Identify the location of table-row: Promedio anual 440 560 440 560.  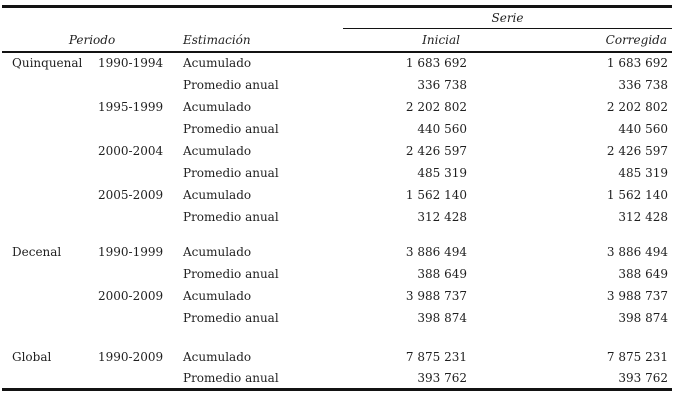
(337, 129).